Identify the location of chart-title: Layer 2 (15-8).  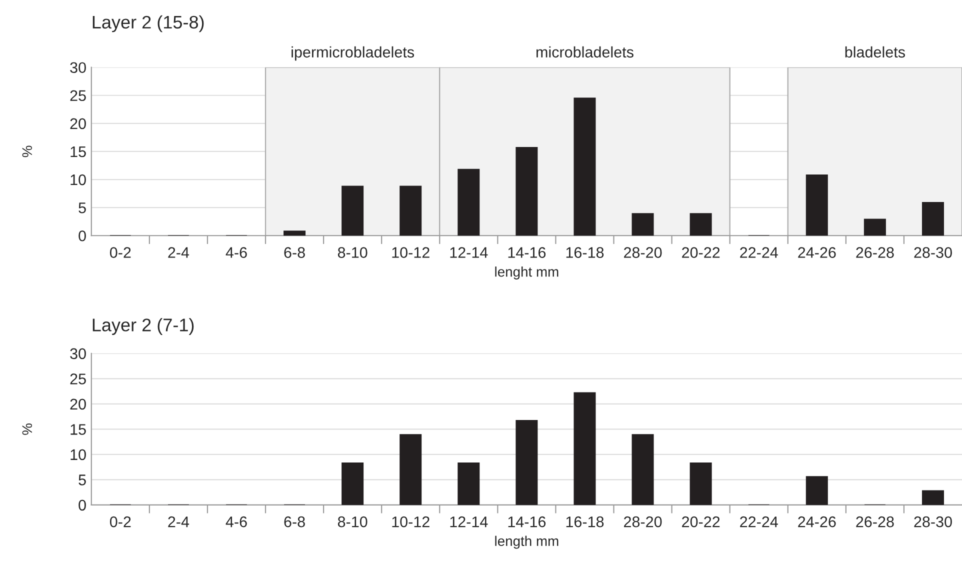
(148, 23).